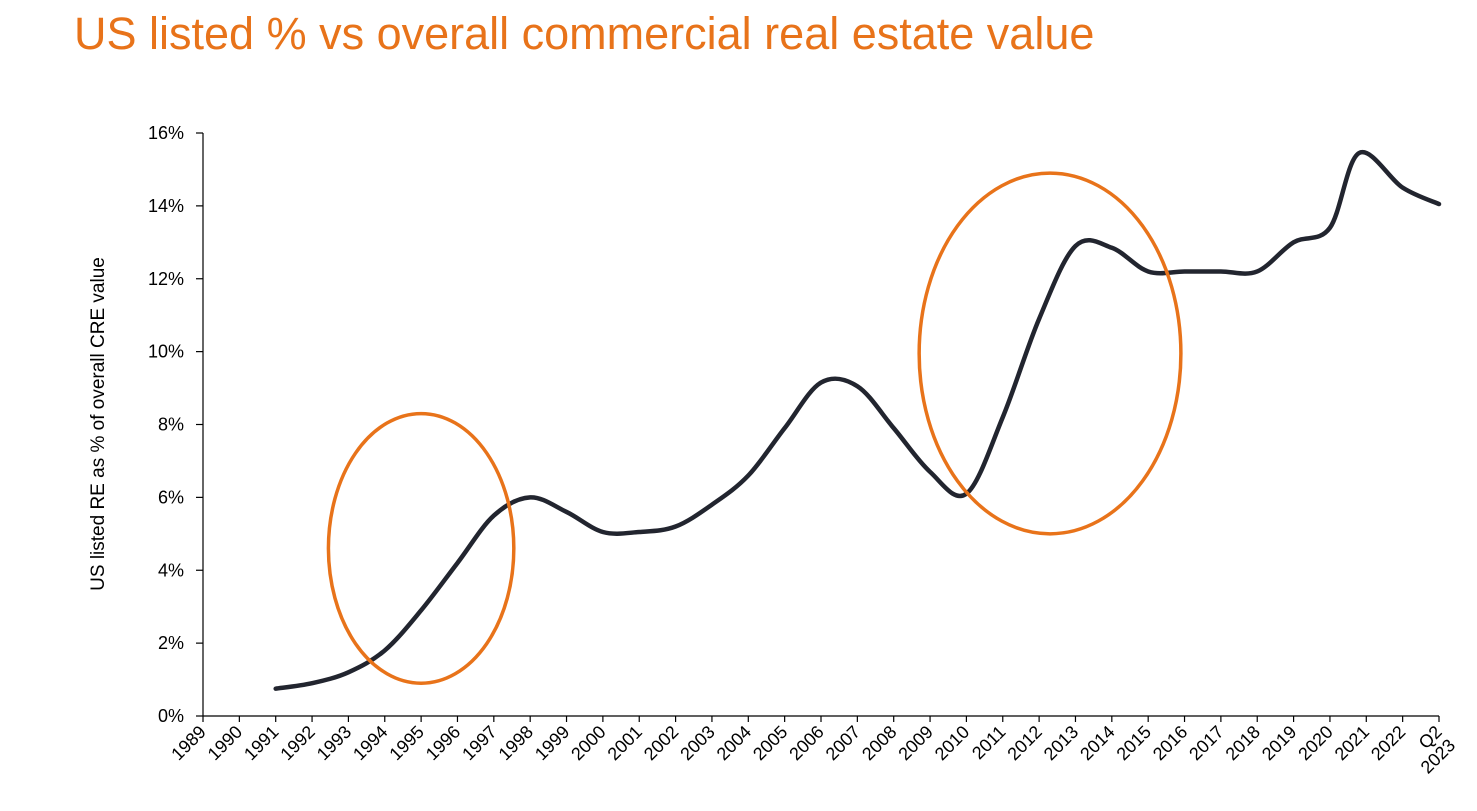 This screenshot has width=1477, height=811. I want to click on x-tick-label: 1999, so click(552, 743).